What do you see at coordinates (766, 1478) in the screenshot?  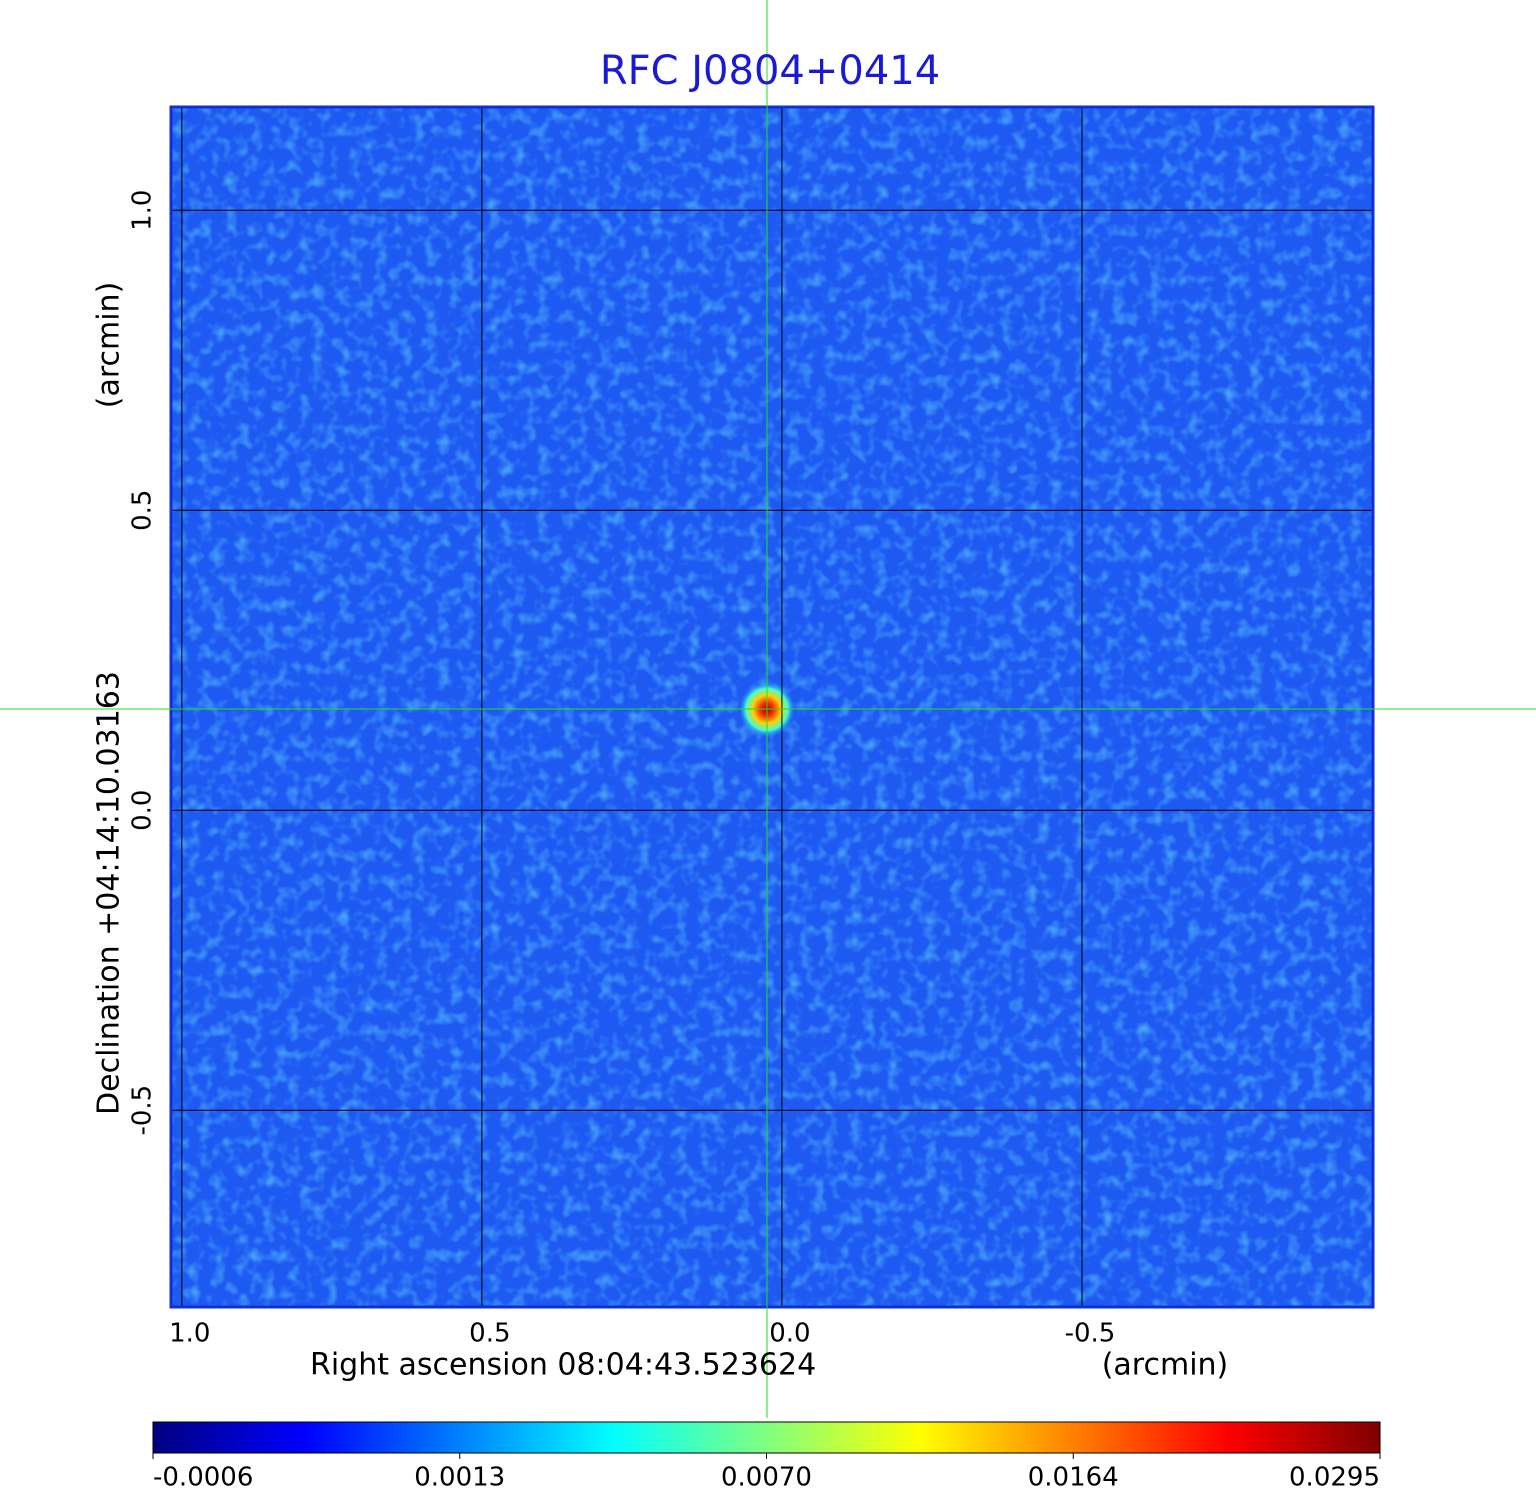 I see `colorbar-tick-label: 0.0070` at bounding box center [766, 1478].